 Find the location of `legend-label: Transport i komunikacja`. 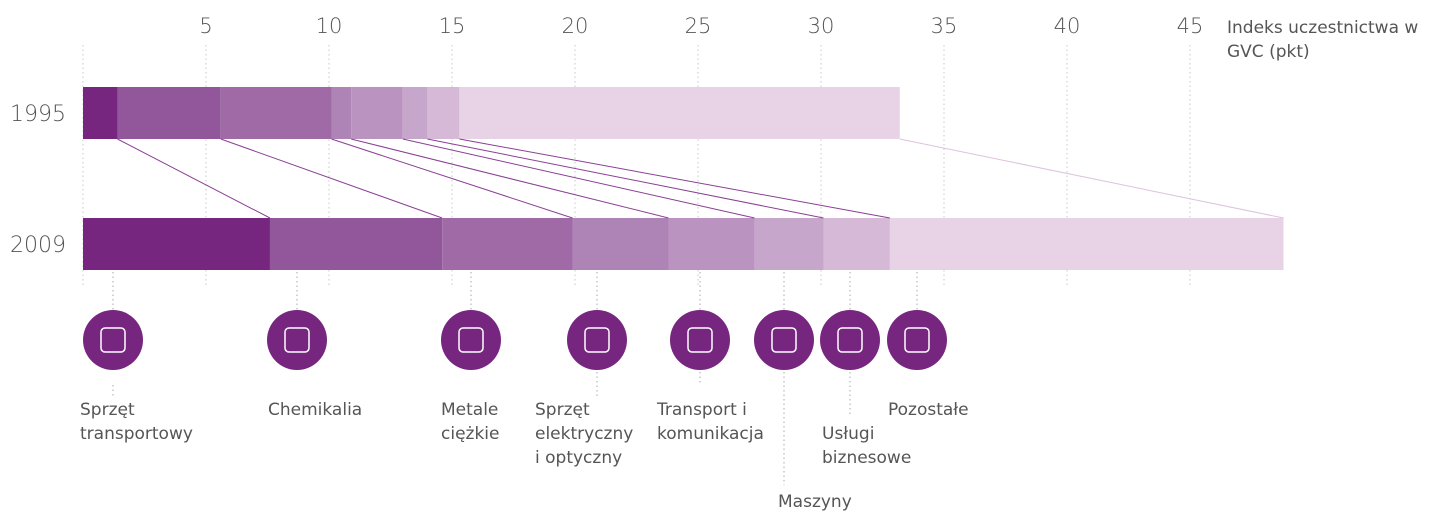

legend-label: Transport i komunikacja is located at coordinates (710, 422).